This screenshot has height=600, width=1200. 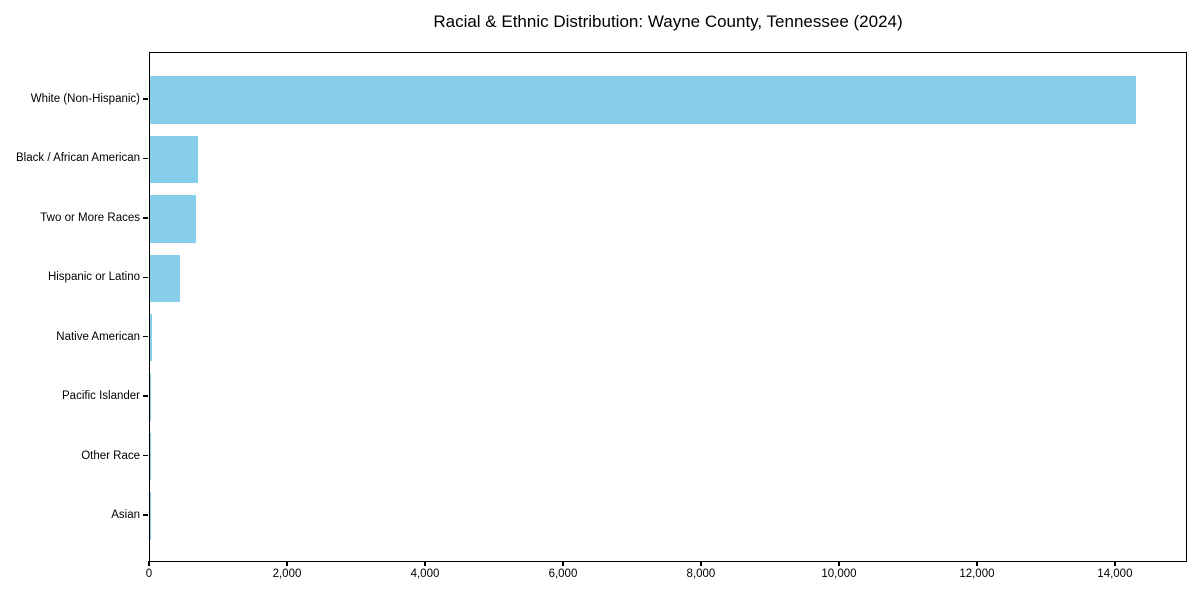 I want to click on x-tick-label: 4,000, so click(x=425, y=574).